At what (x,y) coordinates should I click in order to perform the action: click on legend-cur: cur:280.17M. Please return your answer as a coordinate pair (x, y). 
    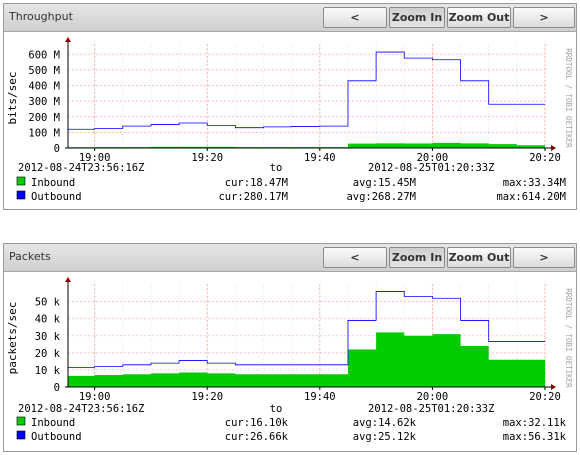
    Looking at the image, I should click on (253, 197).